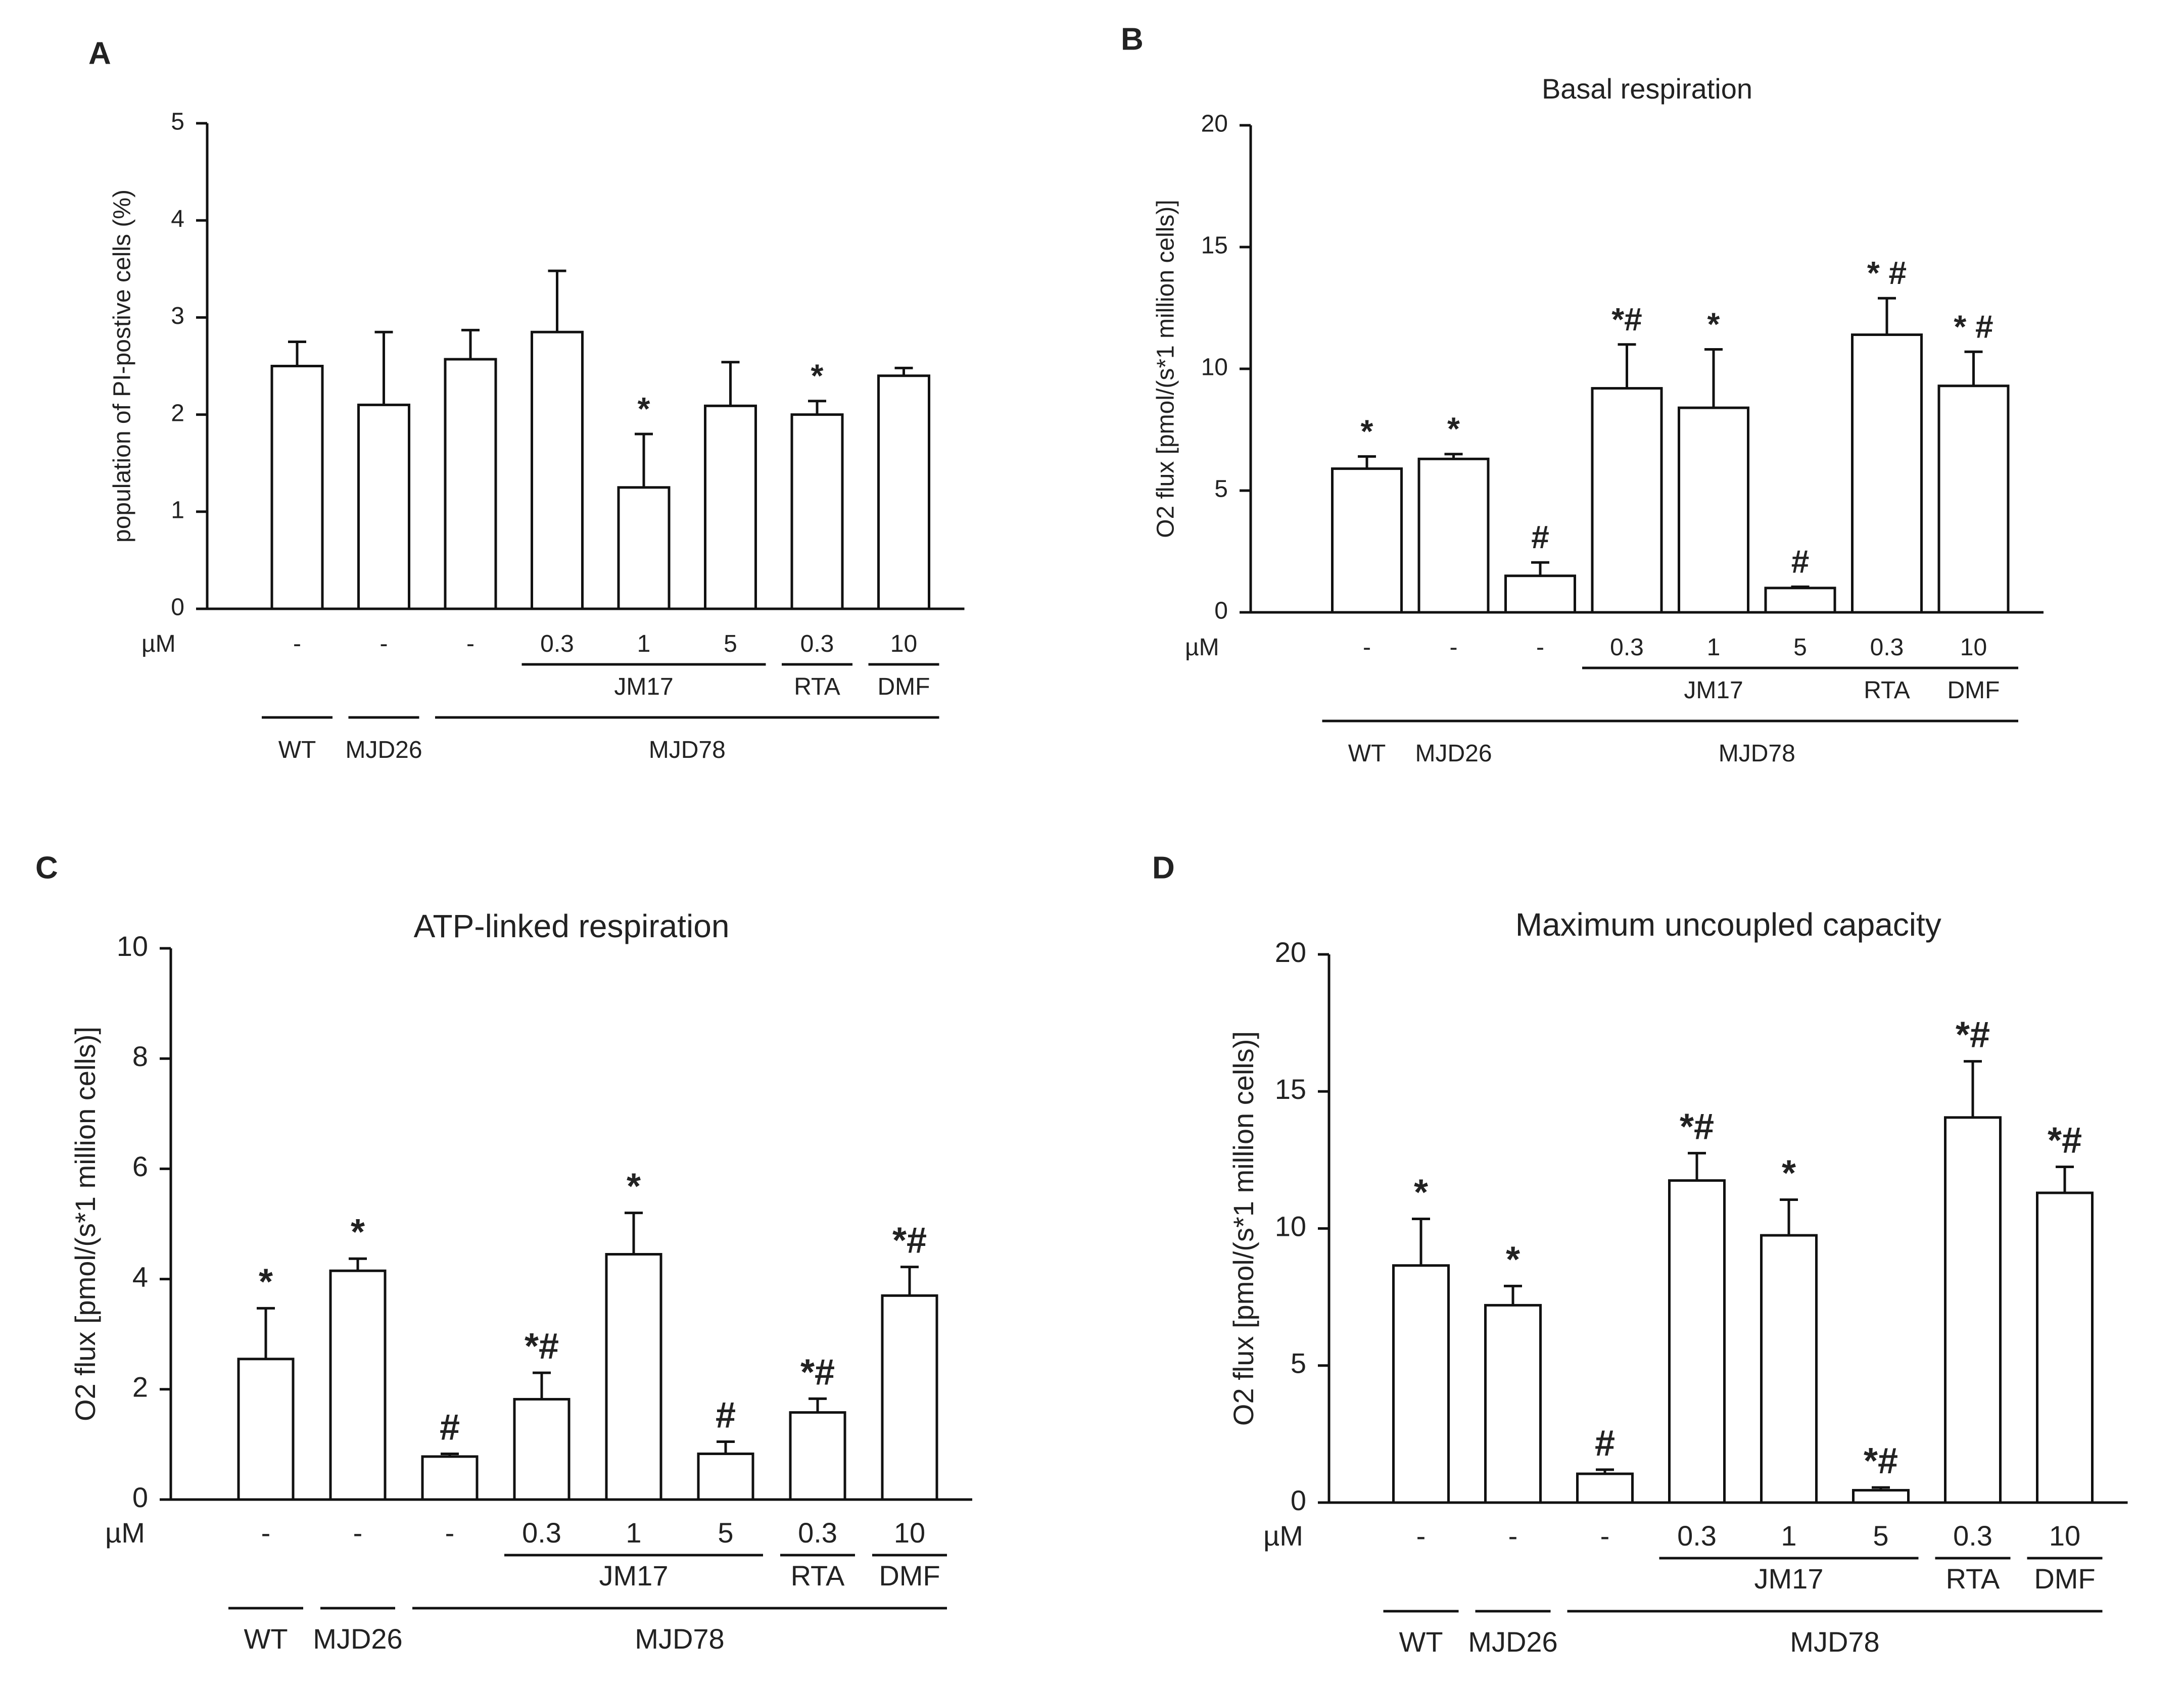 This screenshot has height=1688, width=2184. Describe the element at coordinates (123, 366) in the screenshot. I see `y-axis-label: population of PI-postive cells (%)` at that location.